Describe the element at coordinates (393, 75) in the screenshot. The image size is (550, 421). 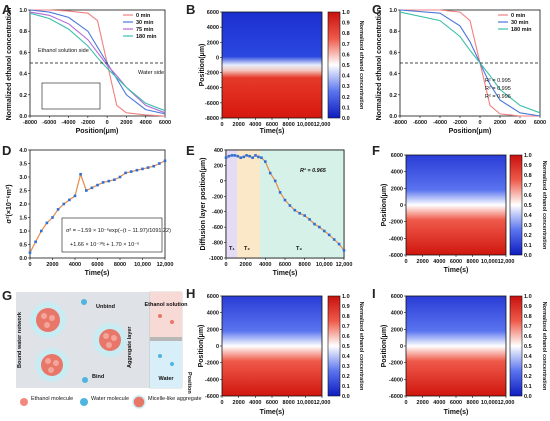
I see `ytick-label: 0.4` at that location.